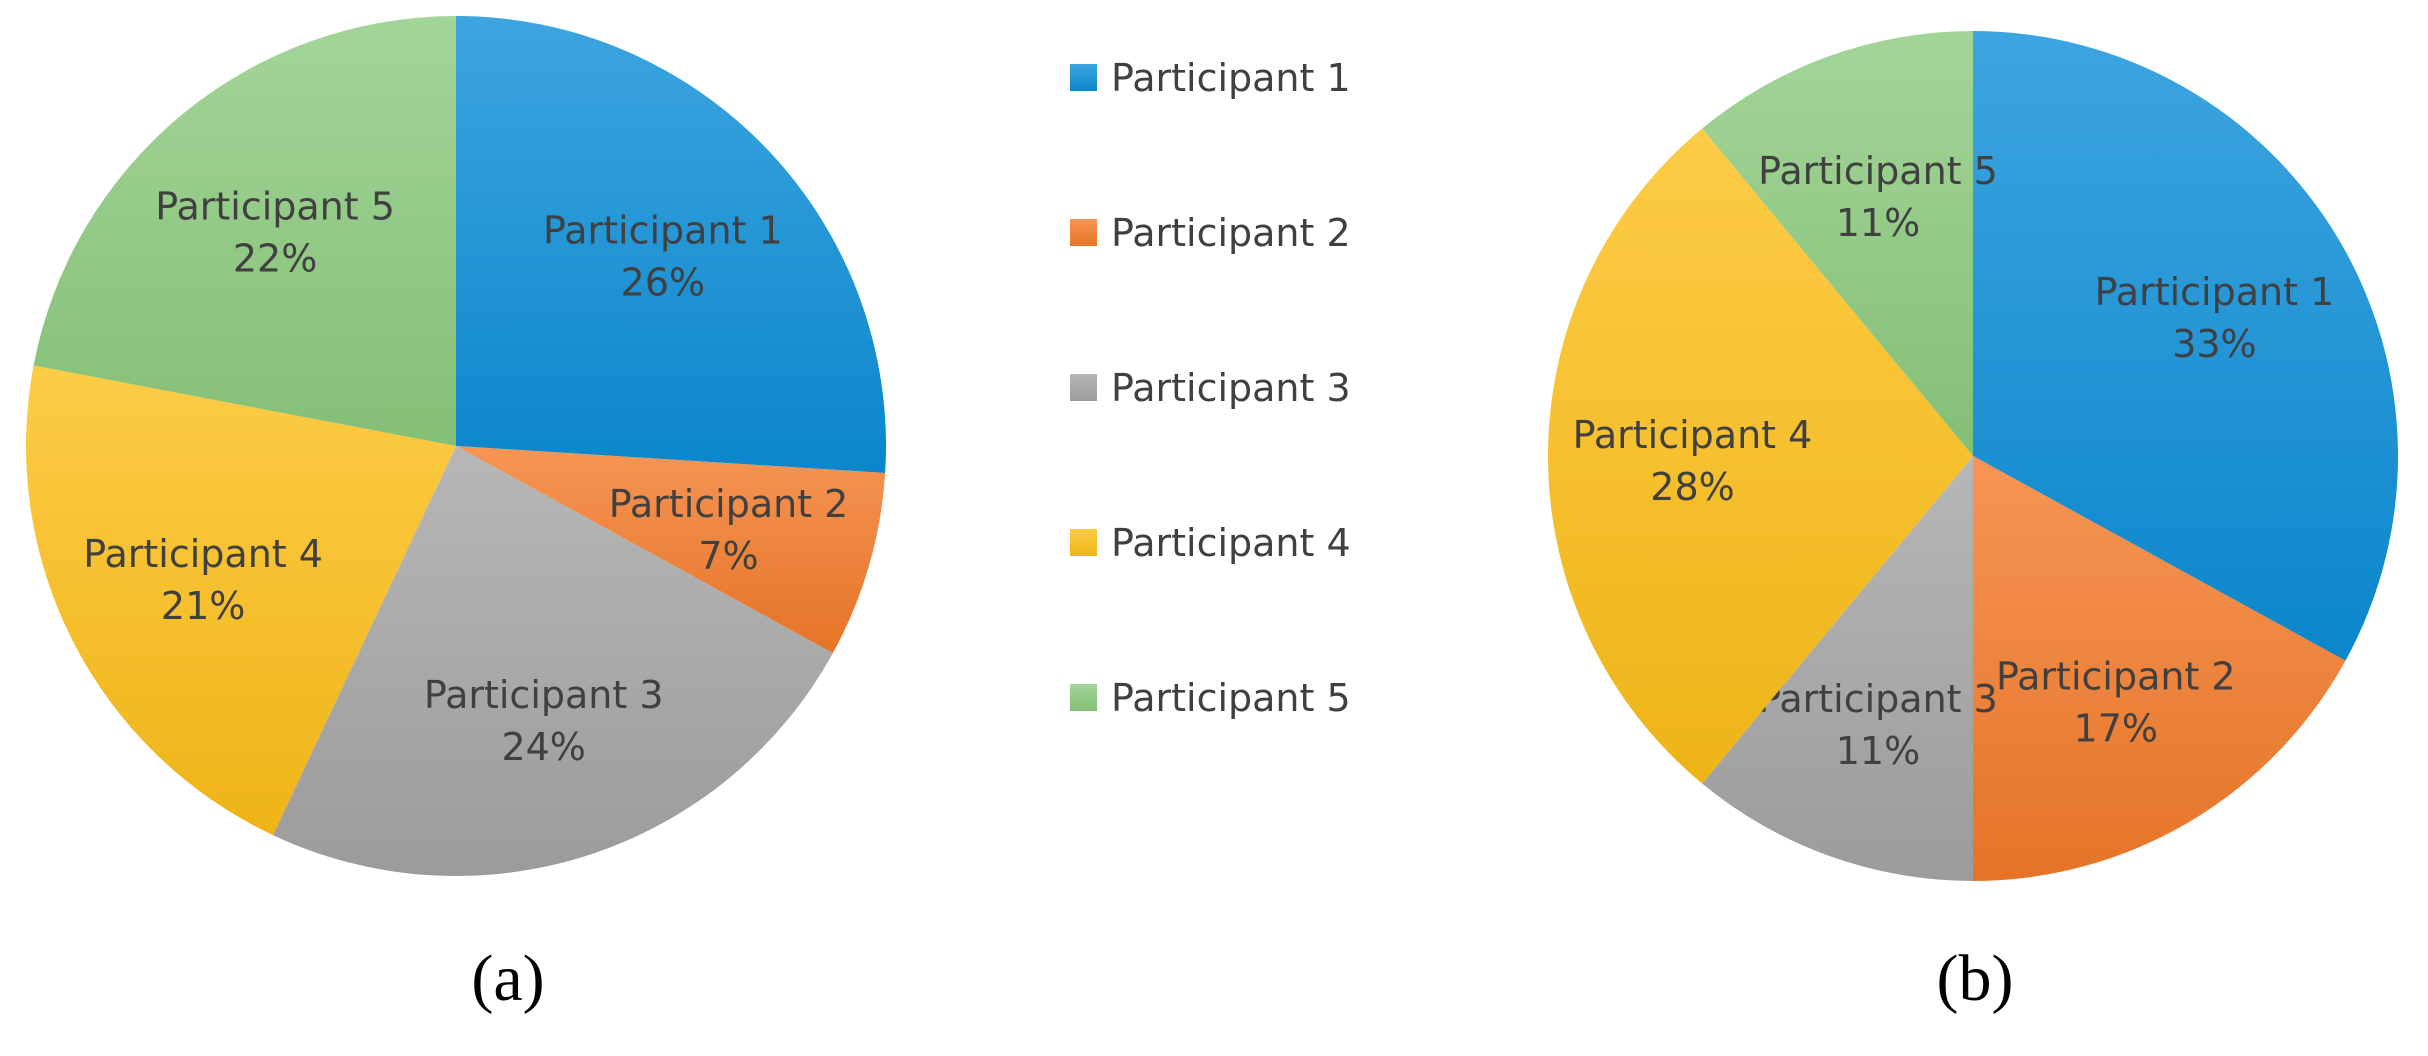  Describe the element at coordinates (1231, 233) in the screenshot. I see `legend-label-2: Participant 2` at that location.